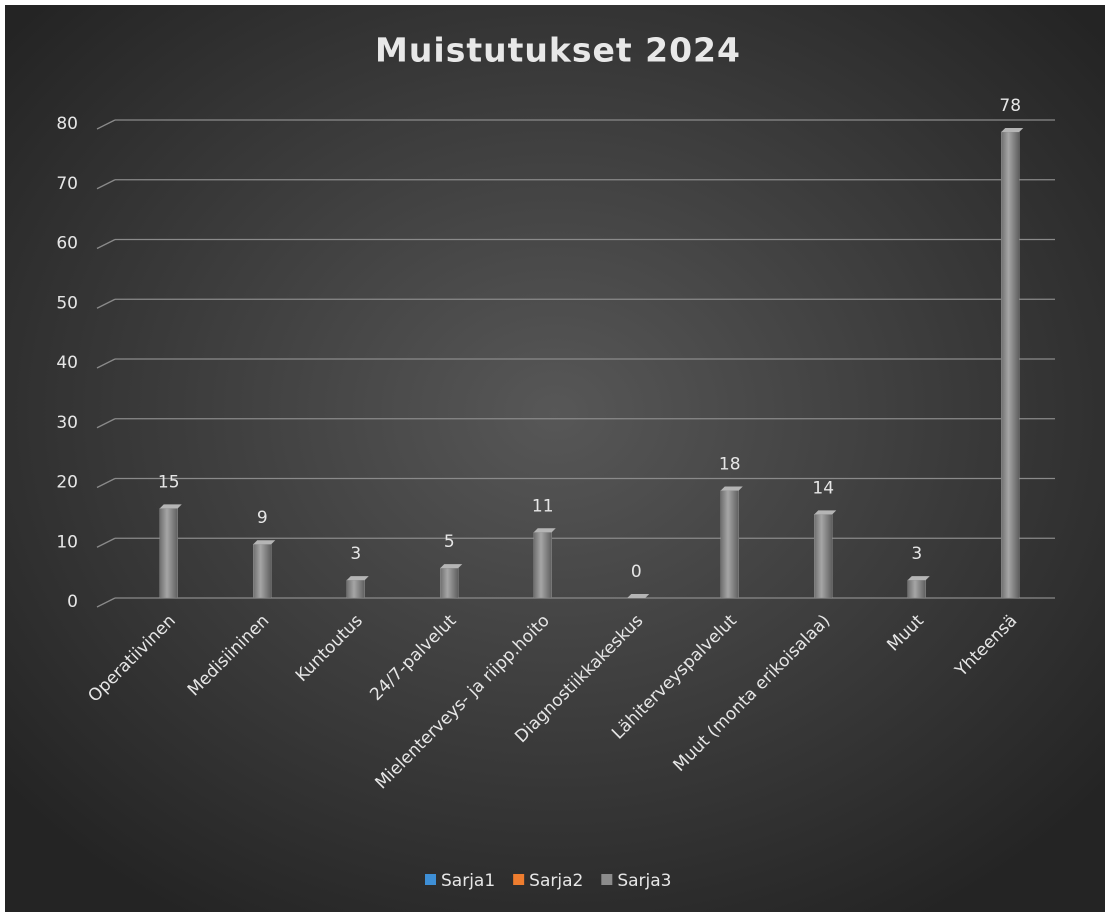 The image size is (1116, 914). Describe the element at coordinates (644, 881) in the screenshot. I see `legend-label: Sarja3` at that location.